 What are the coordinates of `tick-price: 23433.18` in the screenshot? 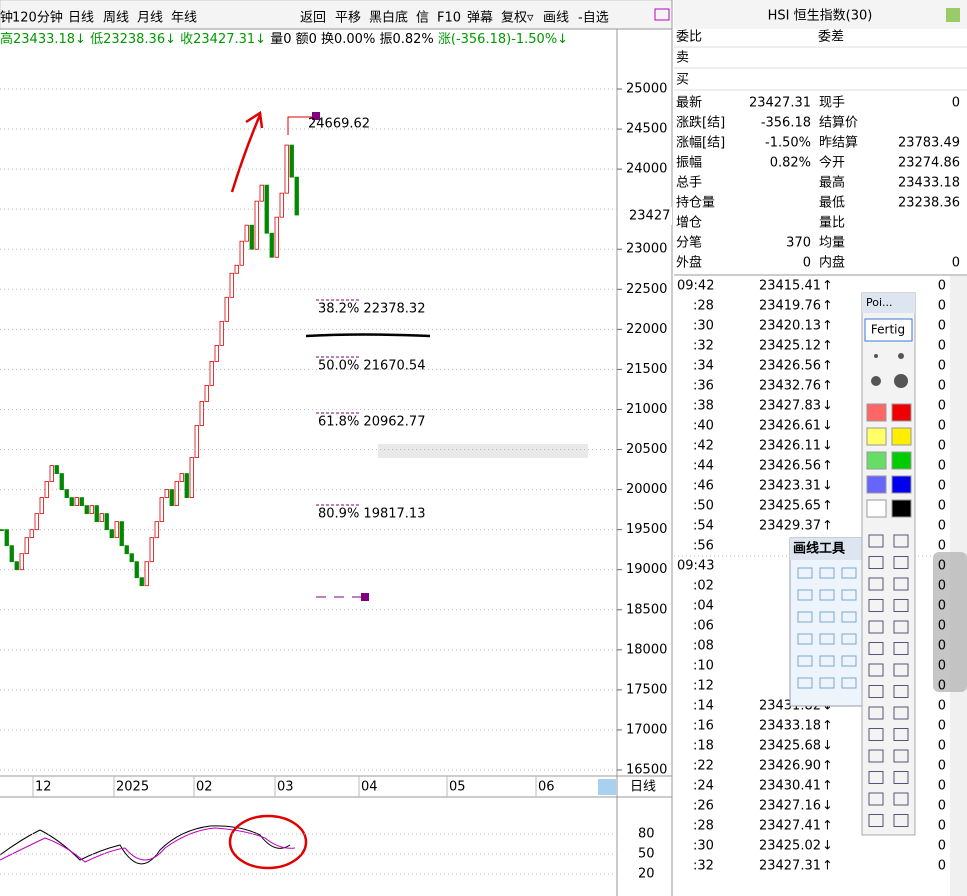 It's located at (790, 726).